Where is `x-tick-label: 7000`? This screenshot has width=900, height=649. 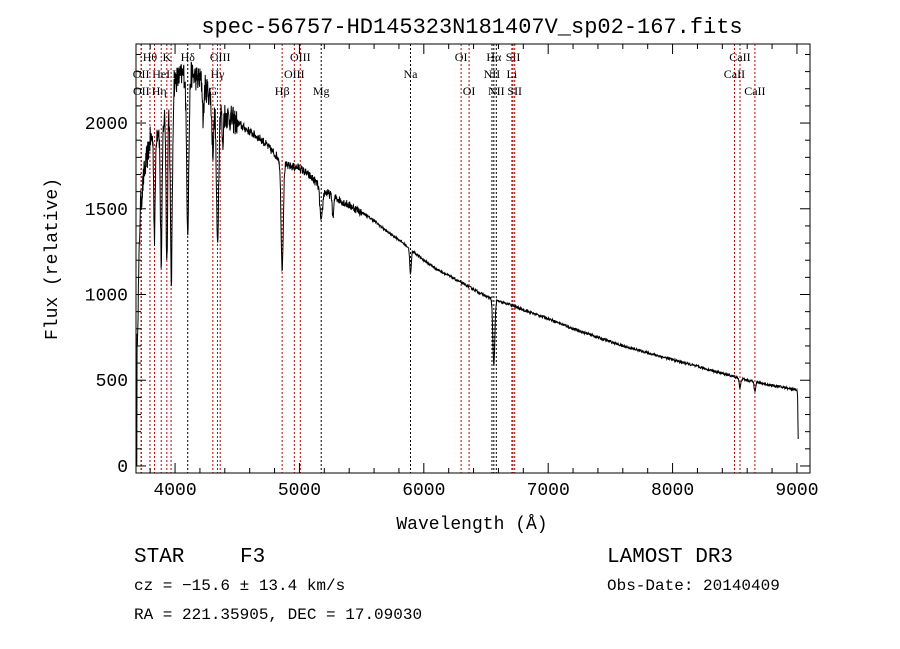 x-tick-label: 7000 is located at coordinates (548, 491).